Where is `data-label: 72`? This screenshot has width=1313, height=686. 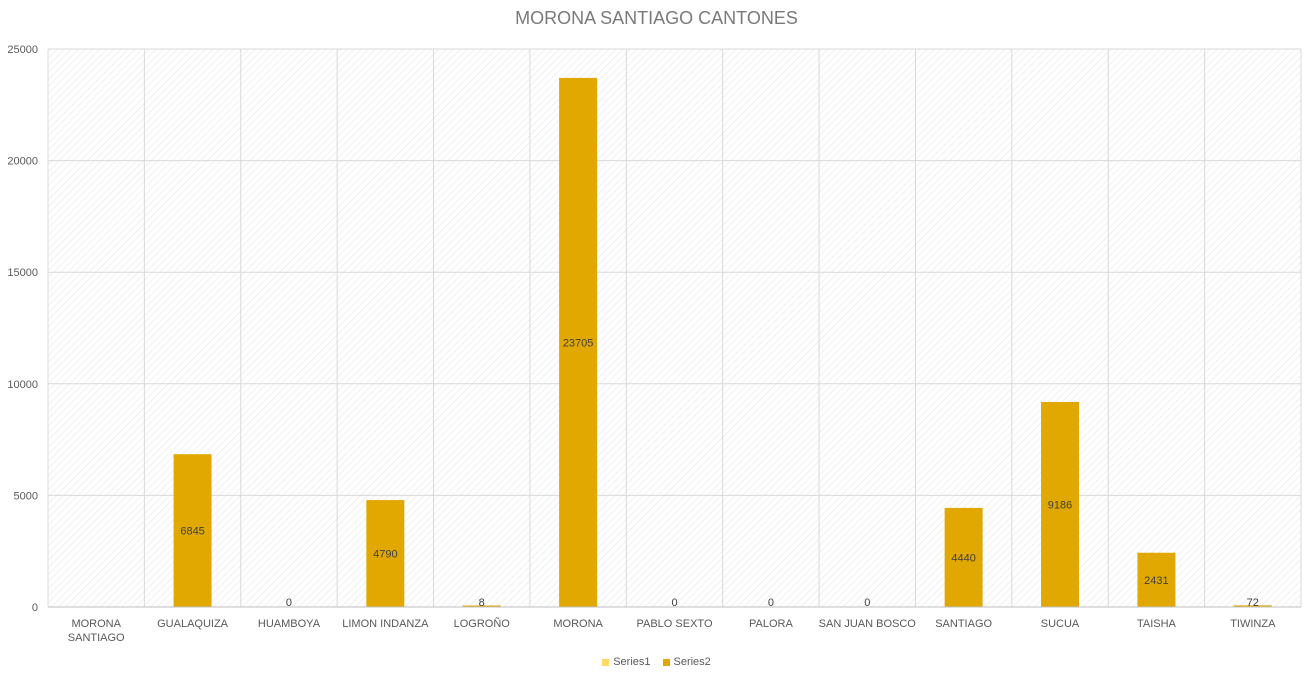 data-label: 72 is located at coordinates (1253, 603).